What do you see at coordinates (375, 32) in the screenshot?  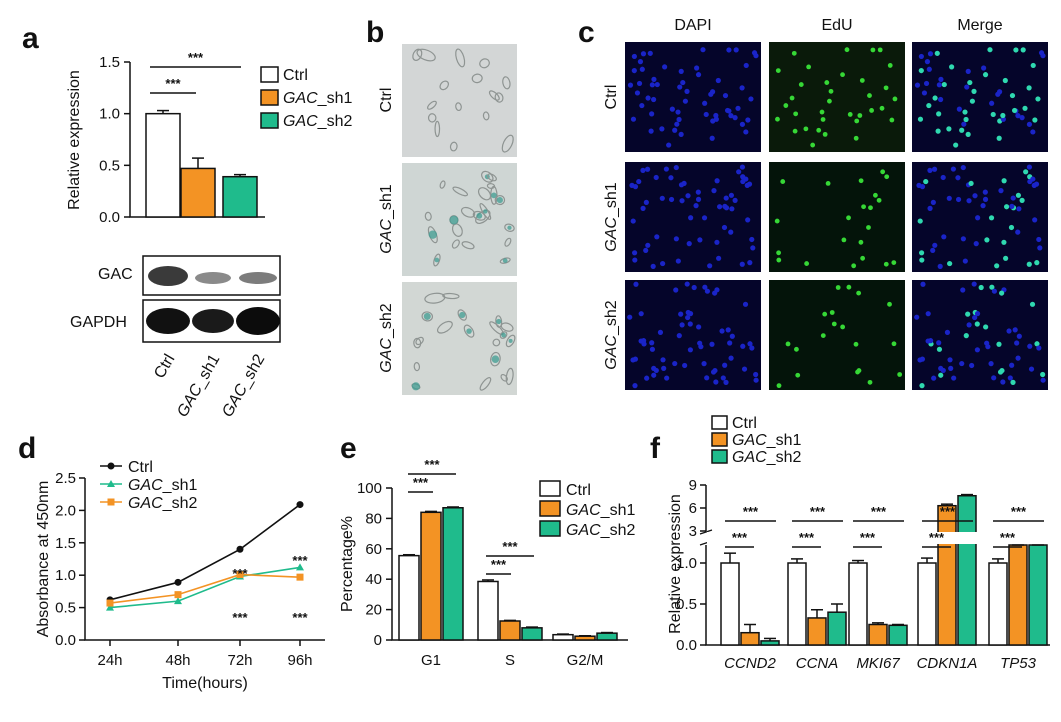 I see `panel-label-b: b` at bounding box center [375, 32].